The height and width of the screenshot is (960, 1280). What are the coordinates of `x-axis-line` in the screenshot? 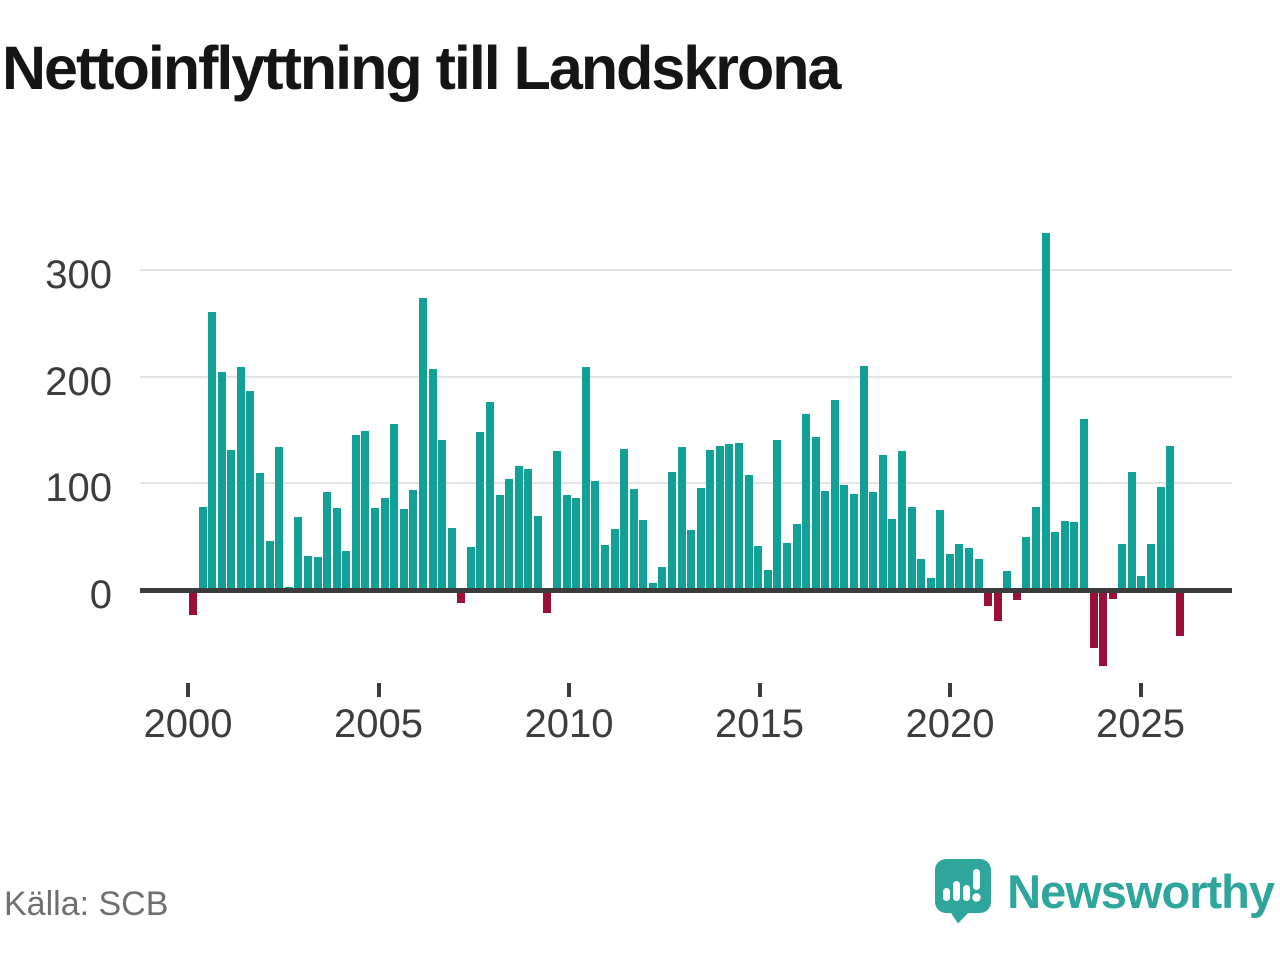 It's located at (686, 590).